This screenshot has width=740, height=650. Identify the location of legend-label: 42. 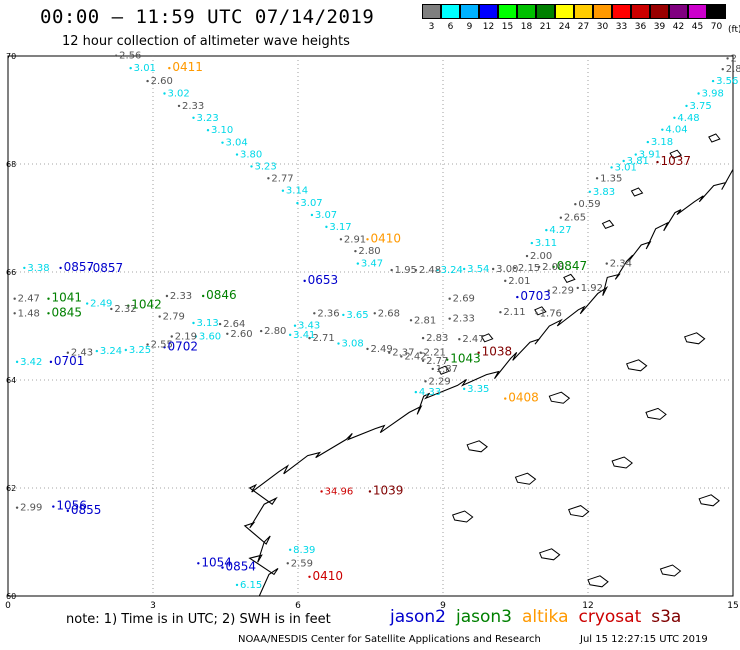
(678, 27).